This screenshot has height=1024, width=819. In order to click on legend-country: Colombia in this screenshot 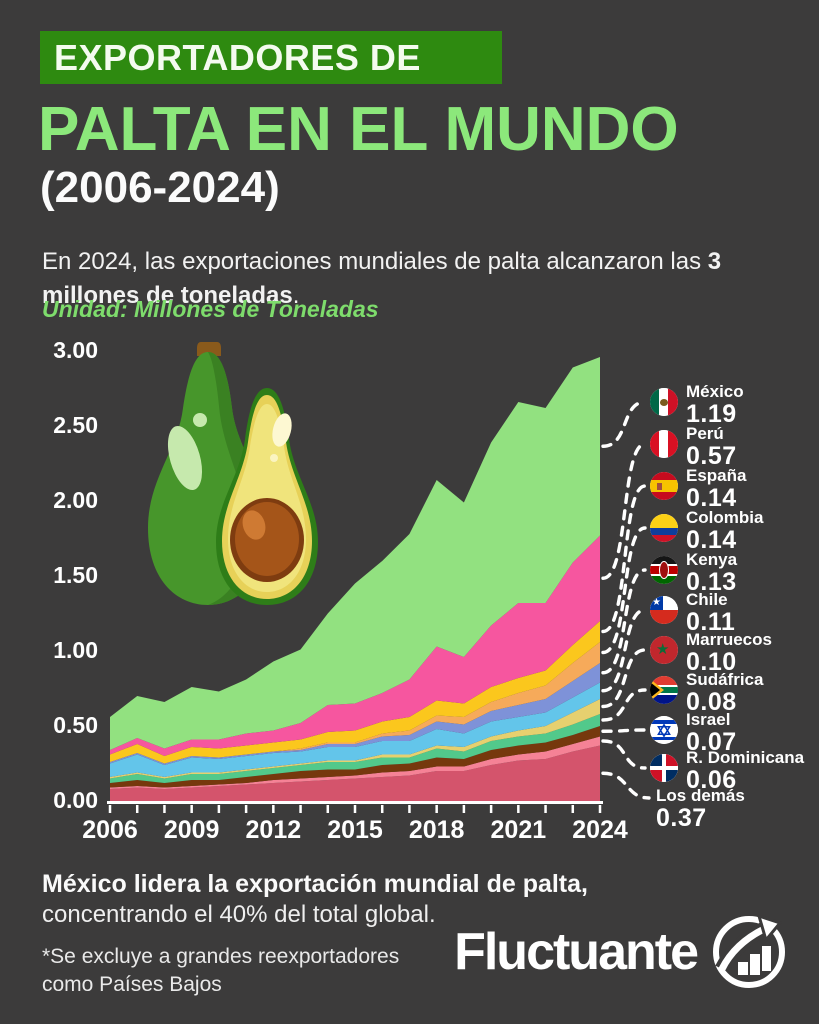, I will do `click(725, 517)`.